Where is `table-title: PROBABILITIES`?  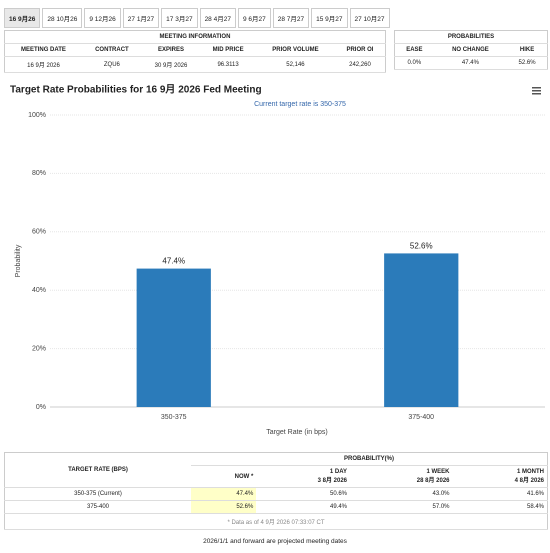
table-title: PROBABILITIES is located at coordinates (471, 37).